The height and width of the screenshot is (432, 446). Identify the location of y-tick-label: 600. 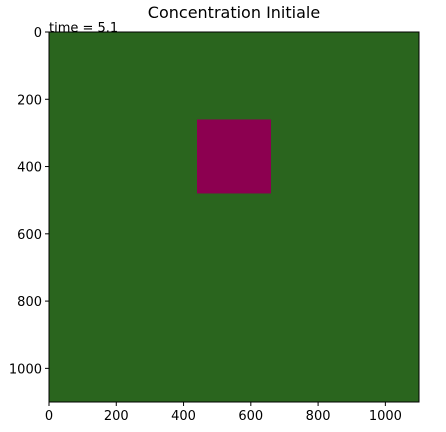
(29, 235).